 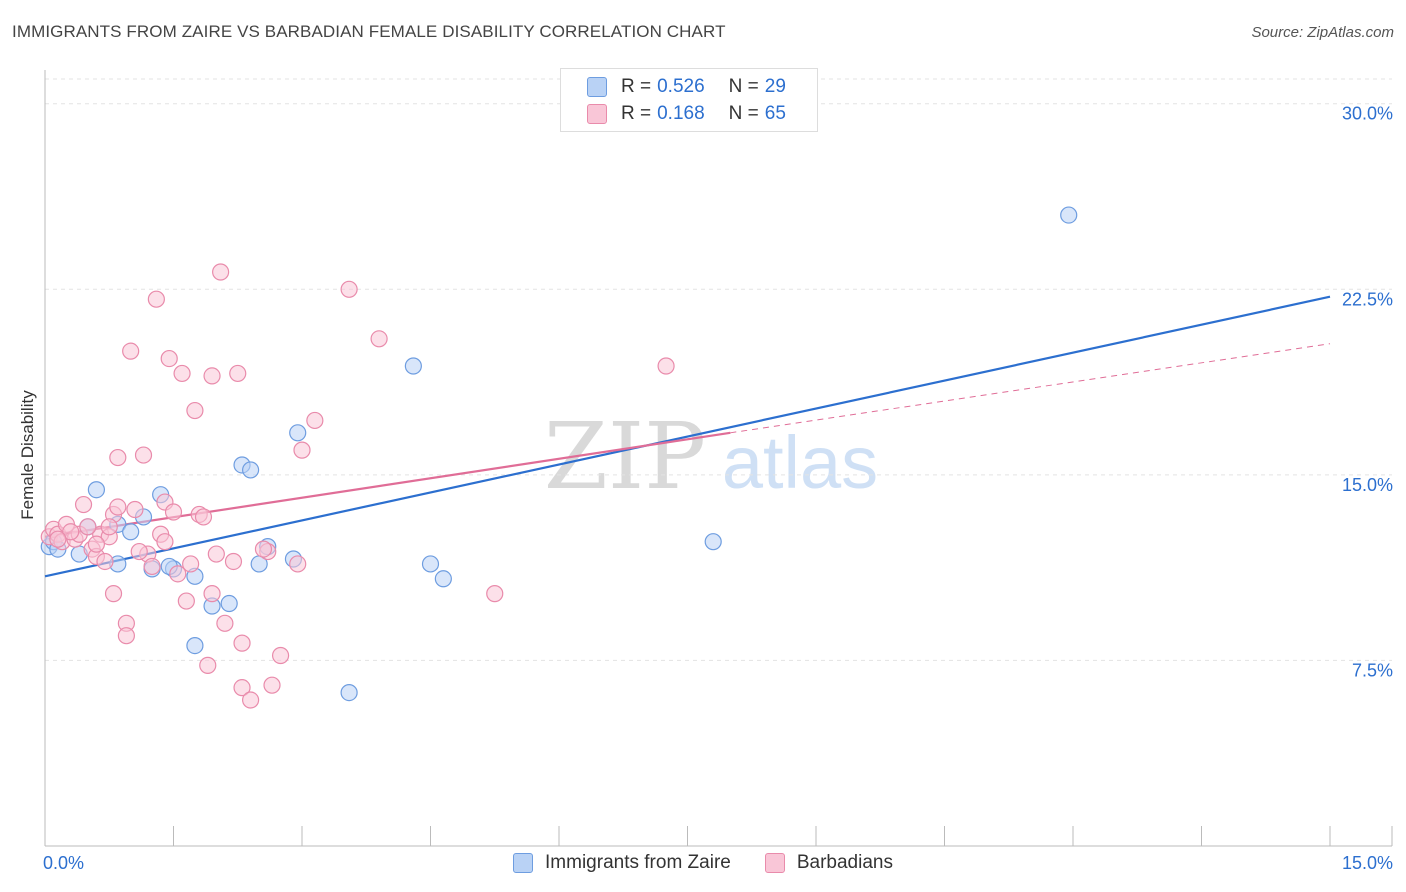 What do you see at coordinates (681, 86) in the screenshot?
I see `legend-r-value-zaire: 0.526` at bounding box center [681, 86].